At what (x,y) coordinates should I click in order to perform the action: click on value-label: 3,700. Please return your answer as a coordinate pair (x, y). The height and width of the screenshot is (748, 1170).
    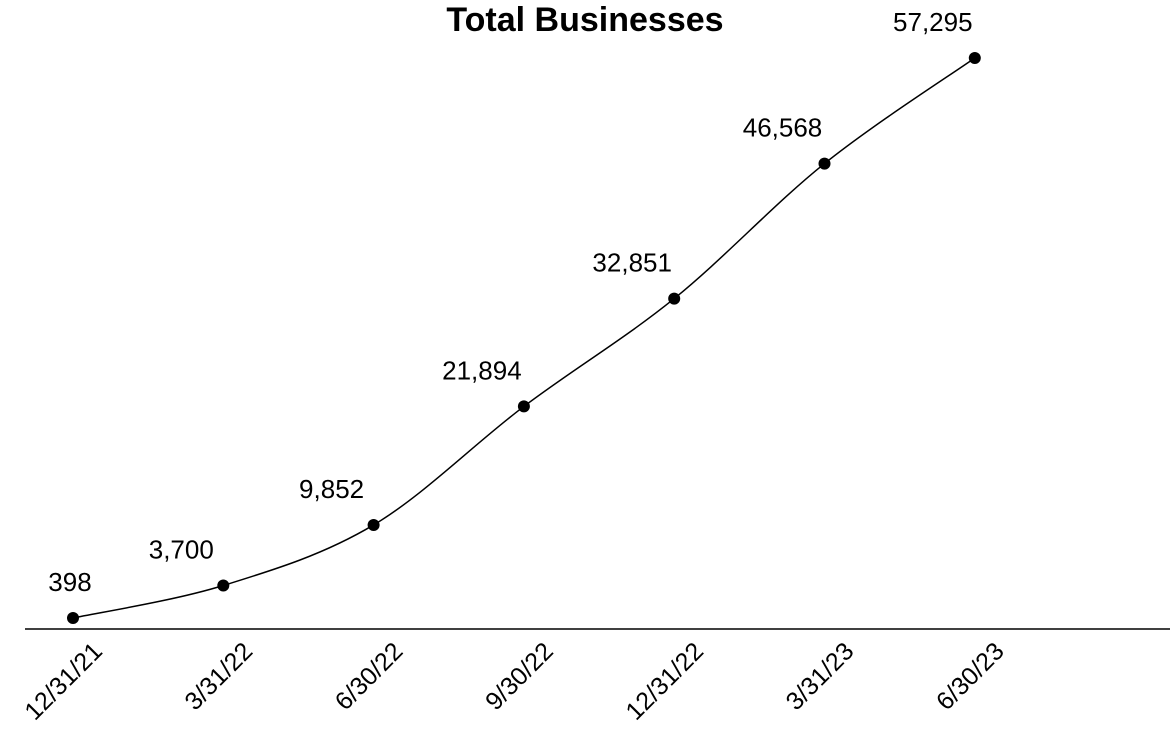
    Looking at the image, I should click on (181, 549).